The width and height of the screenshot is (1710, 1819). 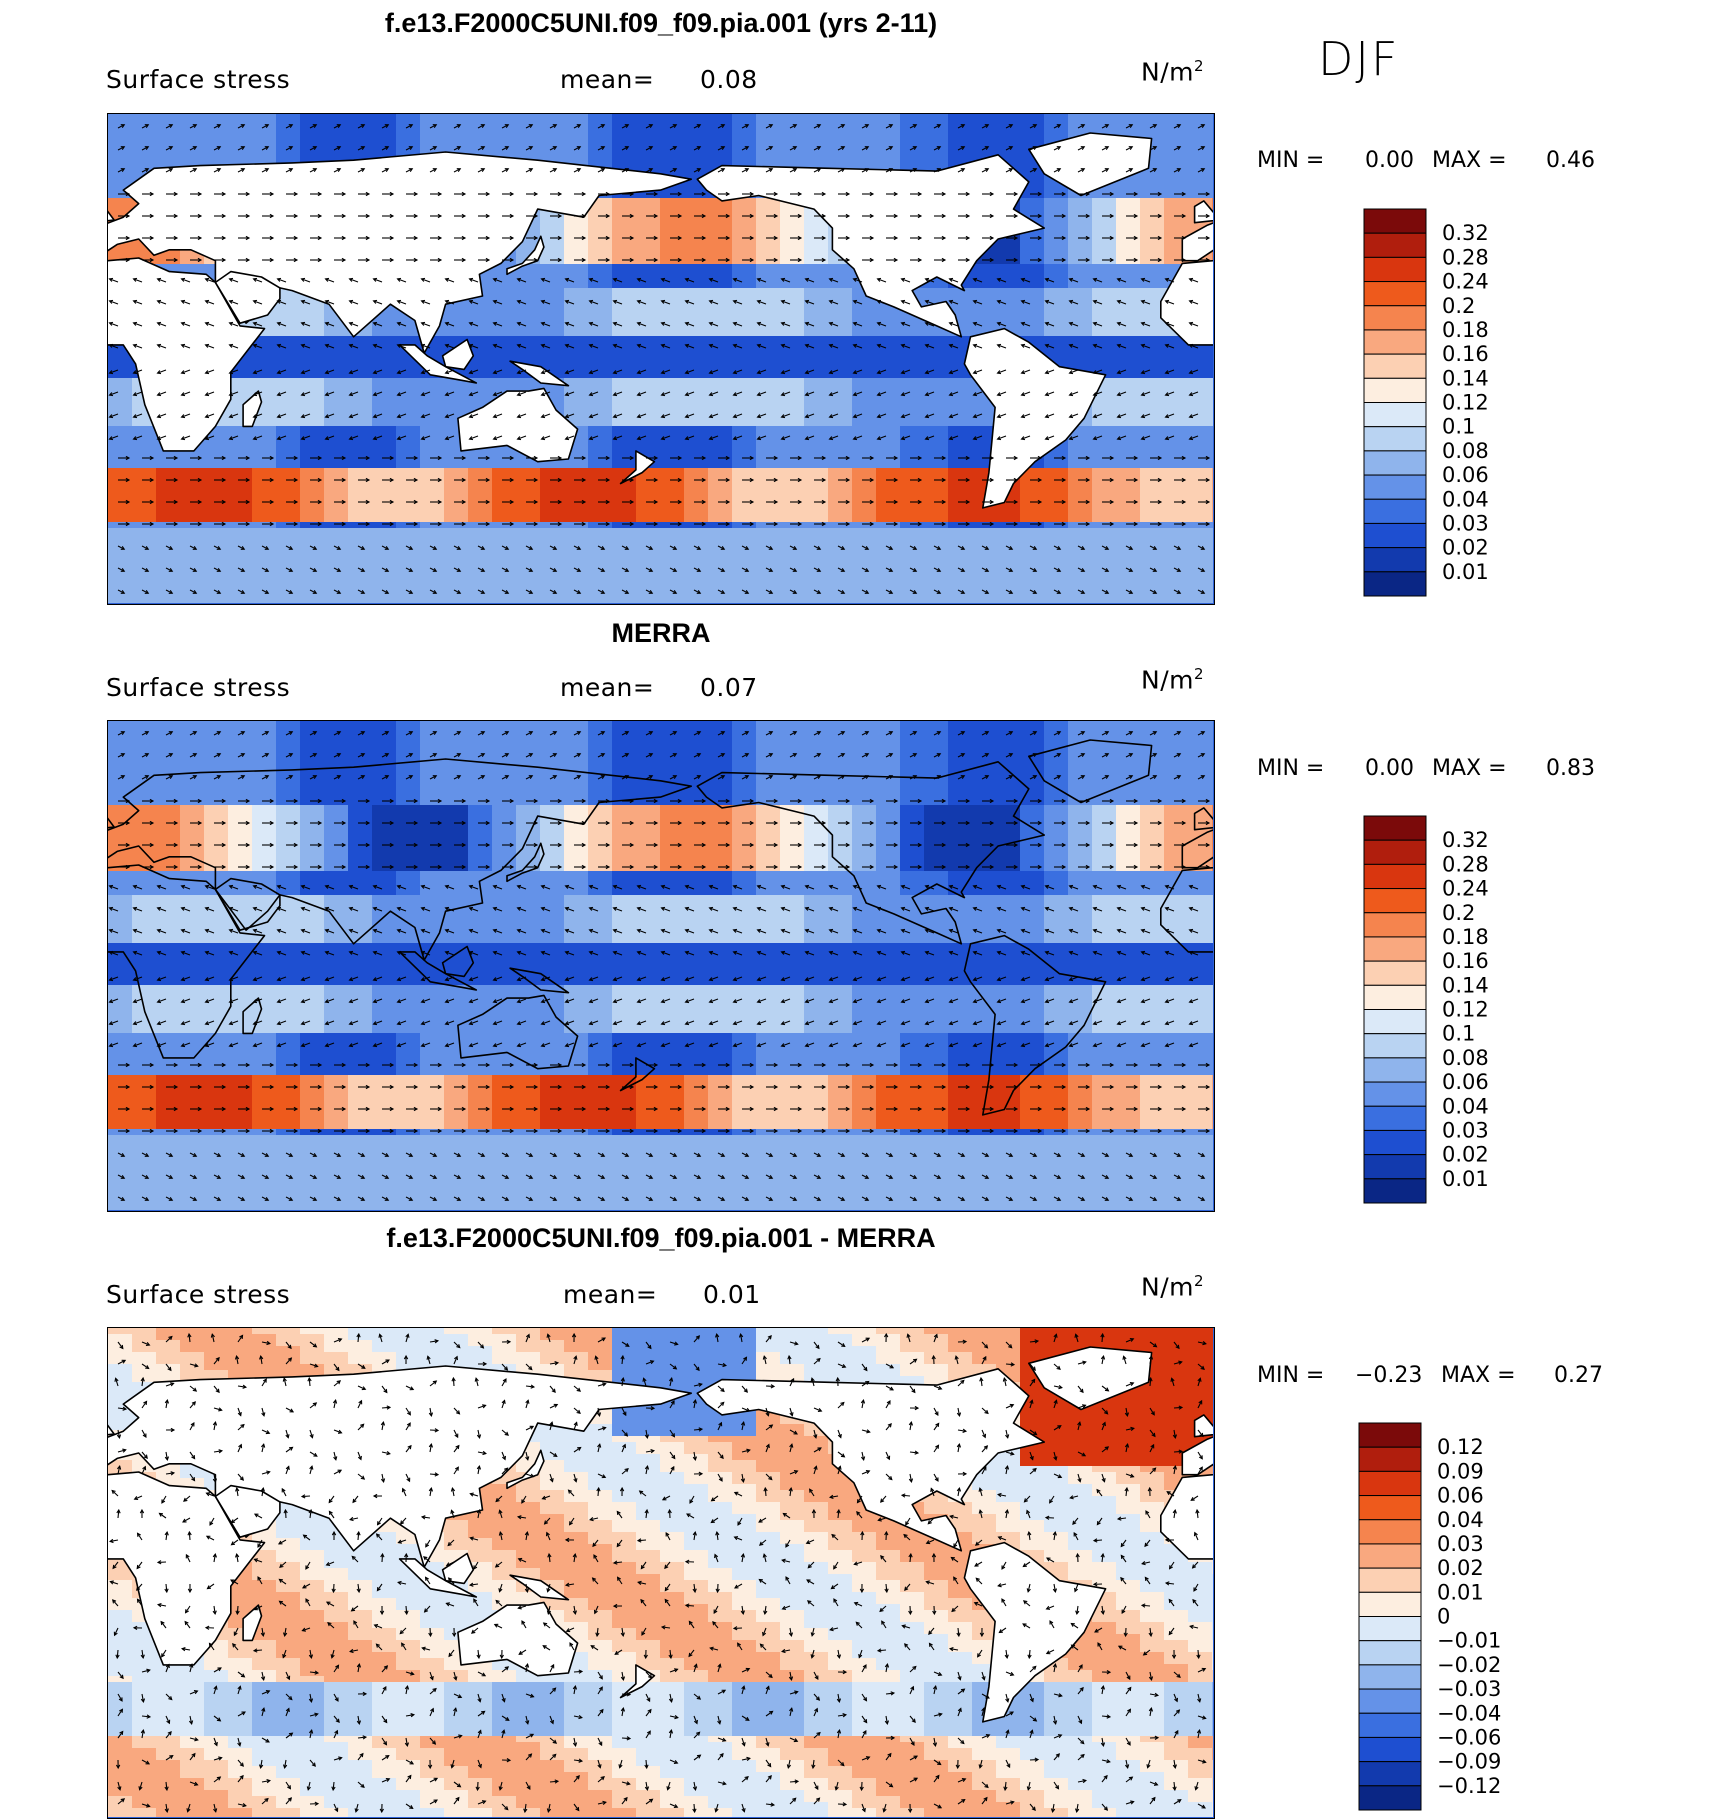 I want to click on panel-3-variable: Surface stress, so click(x=198, y=1294).